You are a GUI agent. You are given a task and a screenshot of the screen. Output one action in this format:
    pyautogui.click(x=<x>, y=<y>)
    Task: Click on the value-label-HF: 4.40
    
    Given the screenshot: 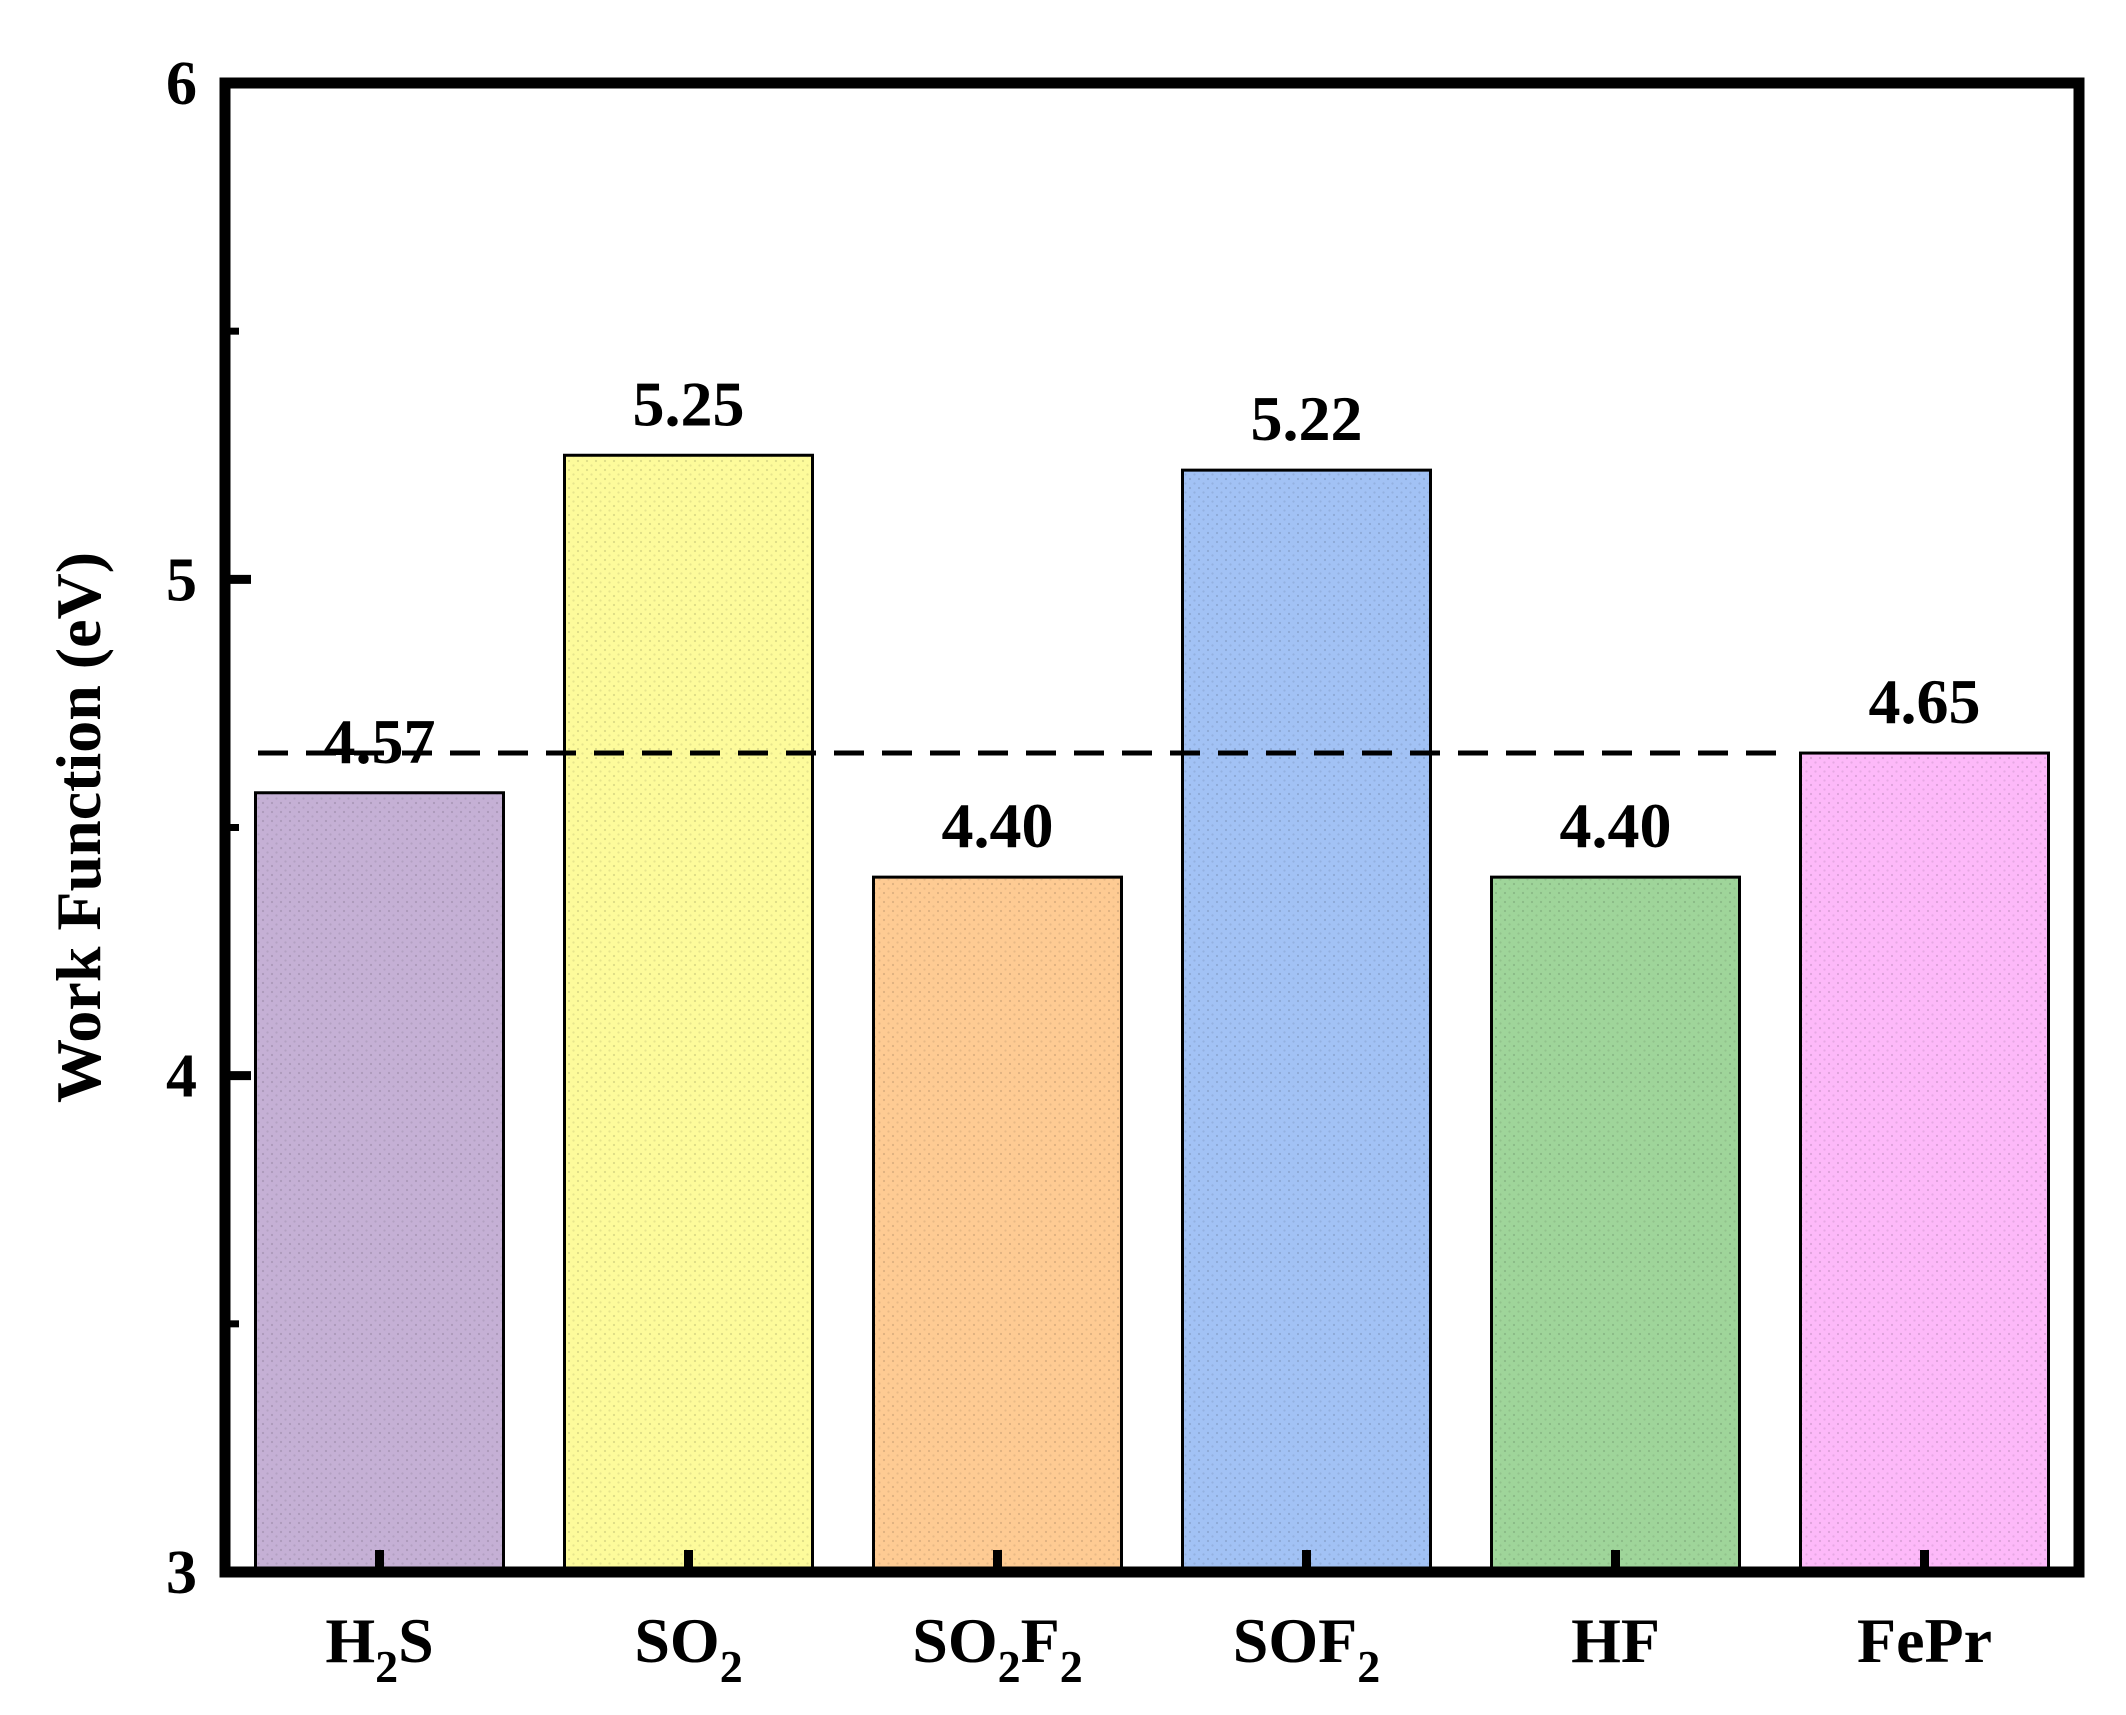 What is the action you would take?
    pyautogui.click(x=1616, y=825)
    